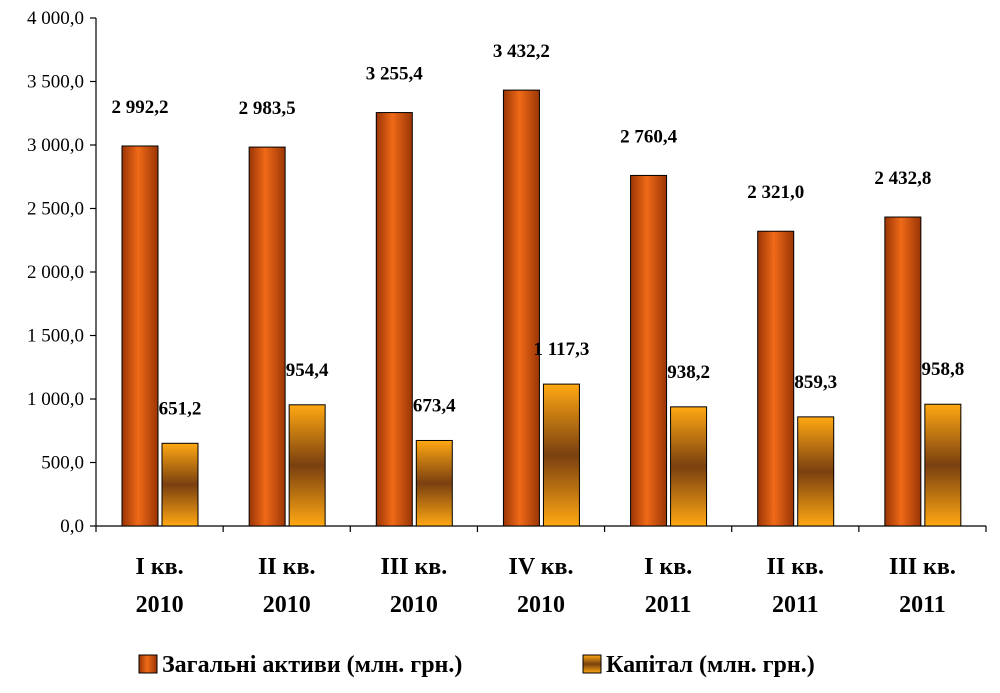 This screenshot has height=693, width=1000. Describe the element at coordinates (160, 586) in the screenshot. I see `x-tick-label: I кв. 2010` at that location.